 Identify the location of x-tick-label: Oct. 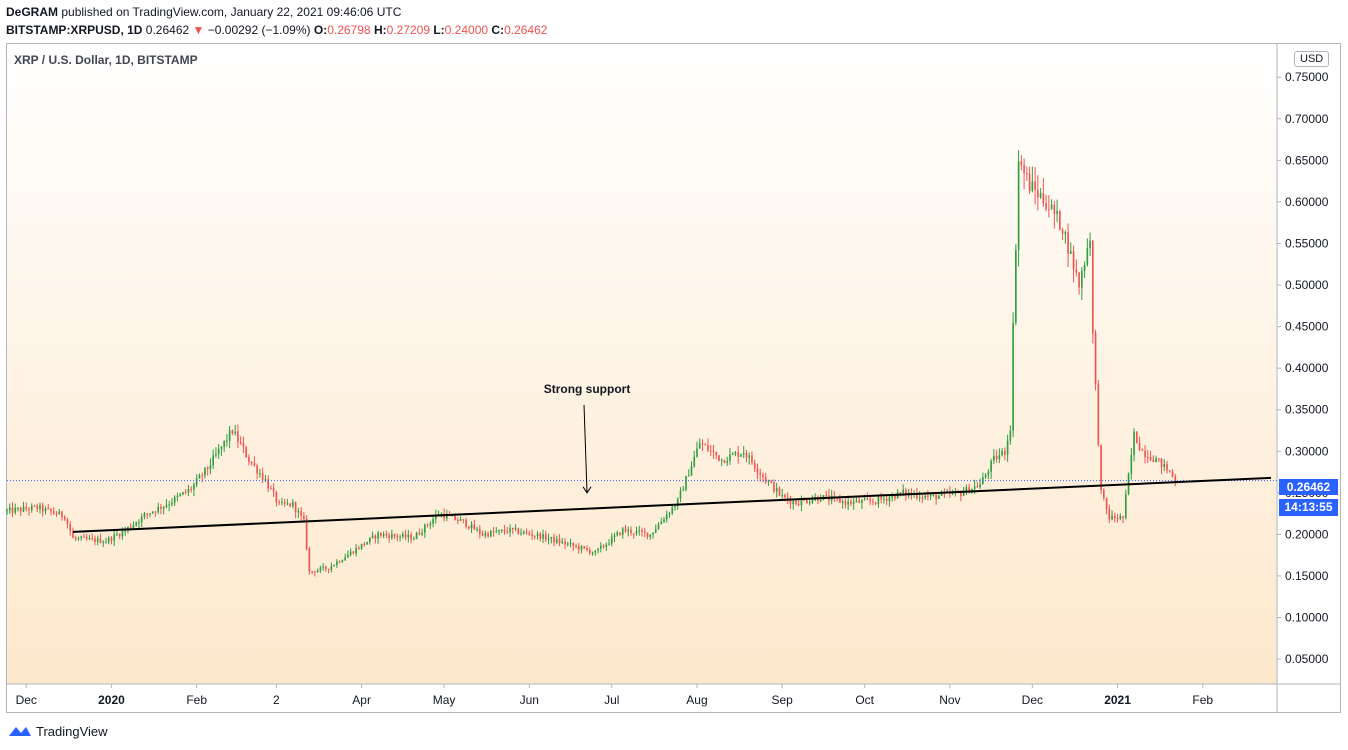
(864, 700).